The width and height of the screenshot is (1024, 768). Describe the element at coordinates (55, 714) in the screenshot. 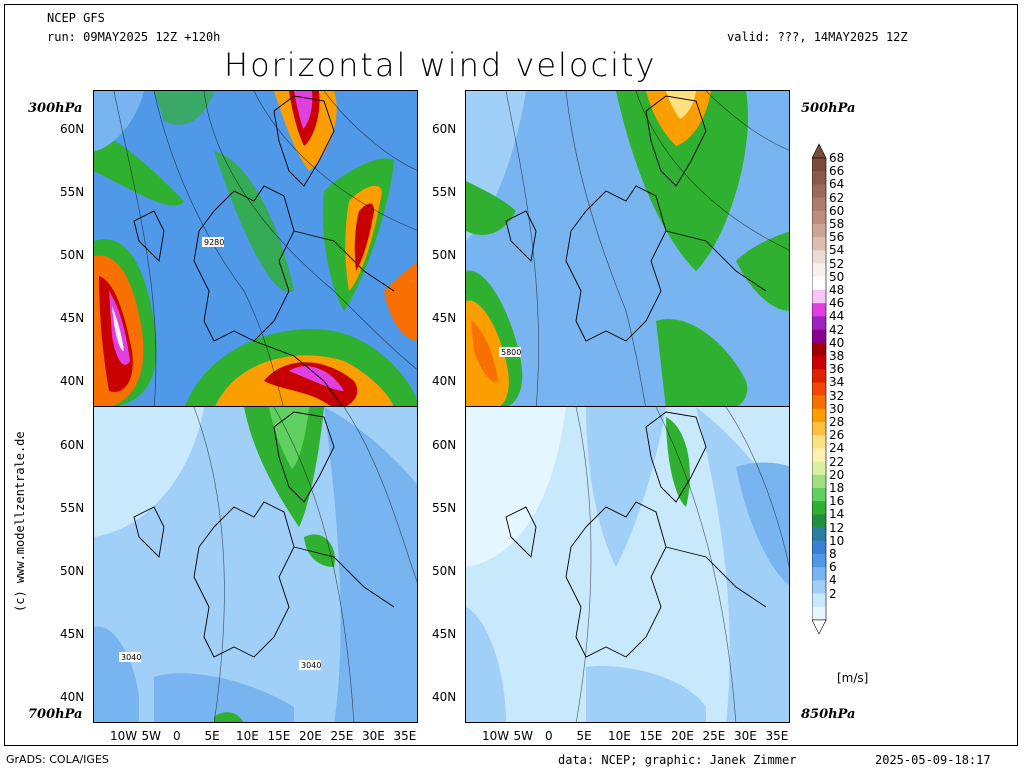

I see `level-label-700: 700hPa` at that location.